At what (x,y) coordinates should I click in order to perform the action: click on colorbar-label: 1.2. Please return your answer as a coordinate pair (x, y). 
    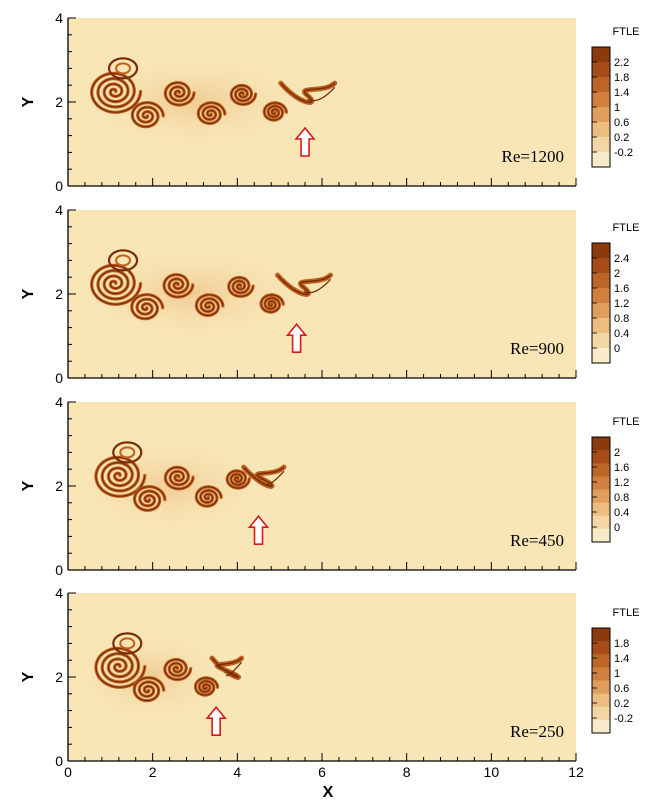
    Looking at the image, I should click on (621, 304).